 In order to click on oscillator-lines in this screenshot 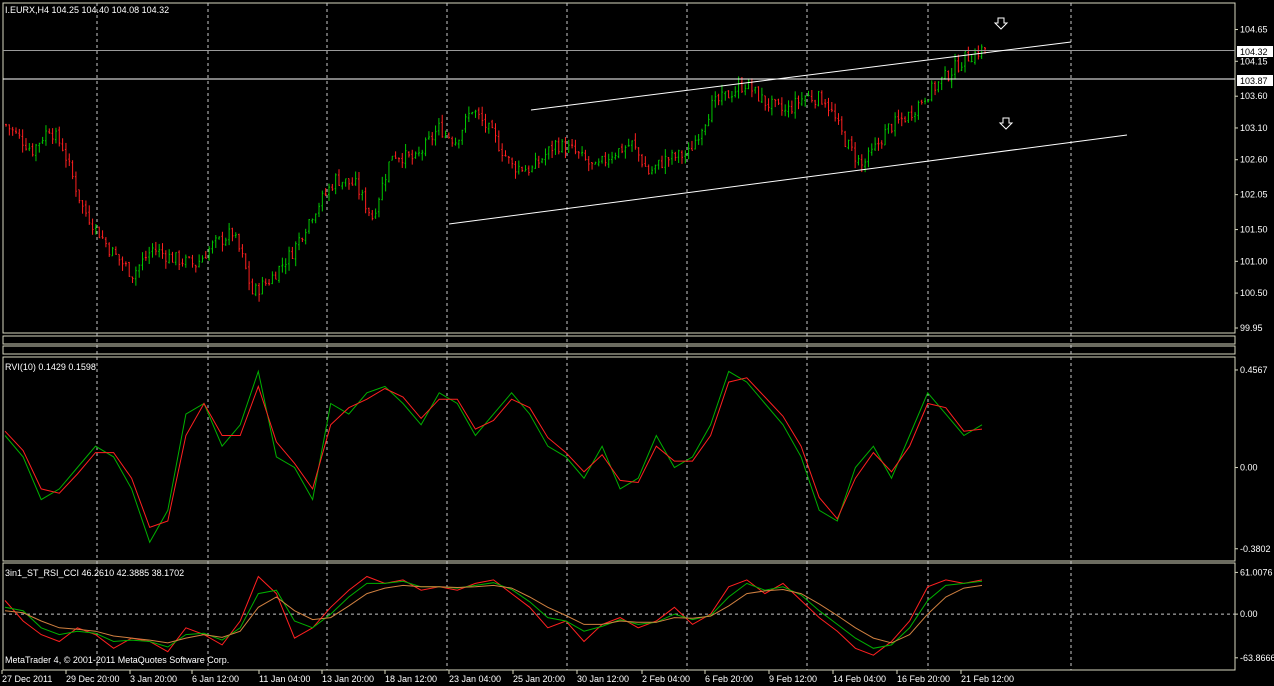, I will do `click(619, 615)`.